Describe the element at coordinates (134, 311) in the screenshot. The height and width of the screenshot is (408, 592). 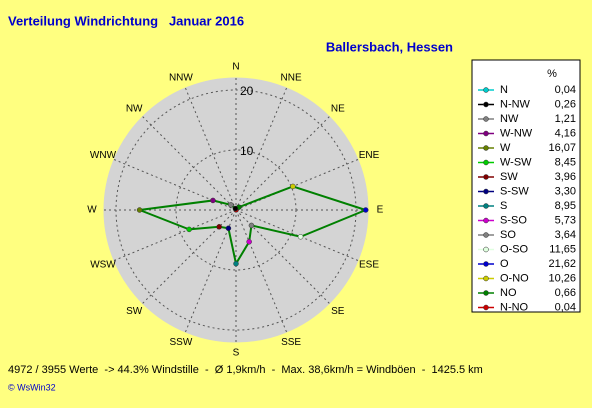
I see `direction-label: SW` at that location.